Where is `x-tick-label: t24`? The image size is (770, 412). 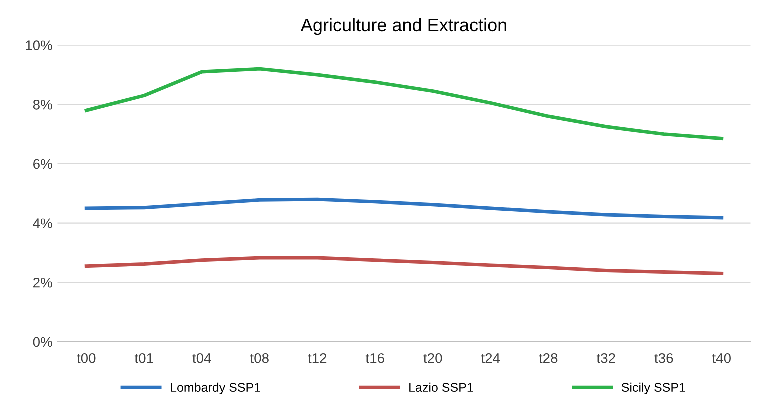
x-tick-label: t24 is located at coordinates (490, 358).